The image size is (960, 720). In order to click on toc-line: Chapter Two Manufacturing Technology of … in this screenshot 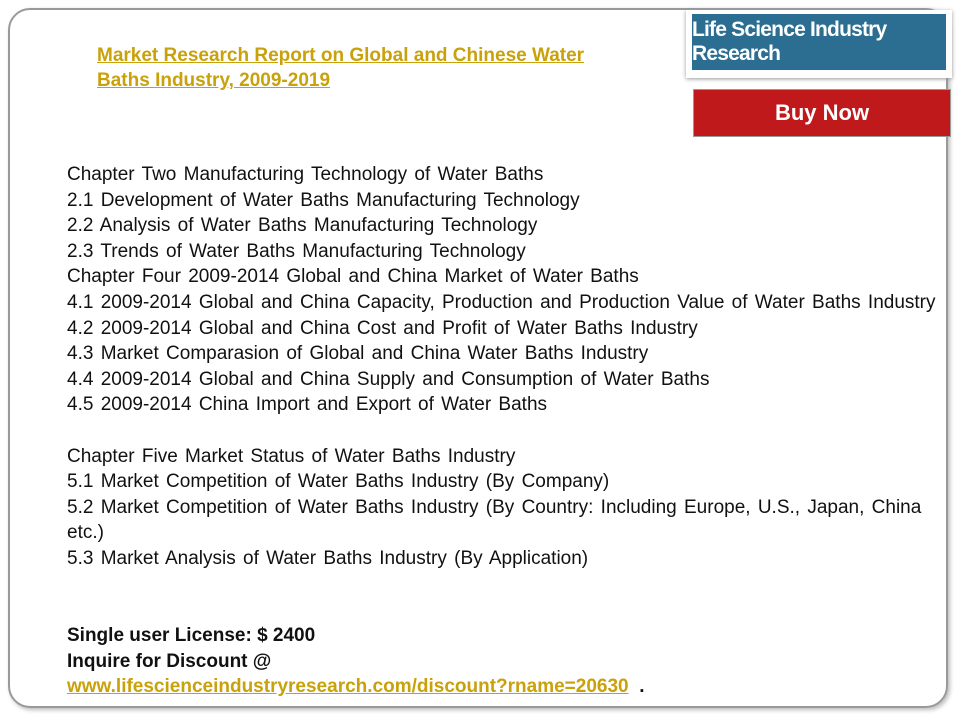, I will do `click(305, 174)`.